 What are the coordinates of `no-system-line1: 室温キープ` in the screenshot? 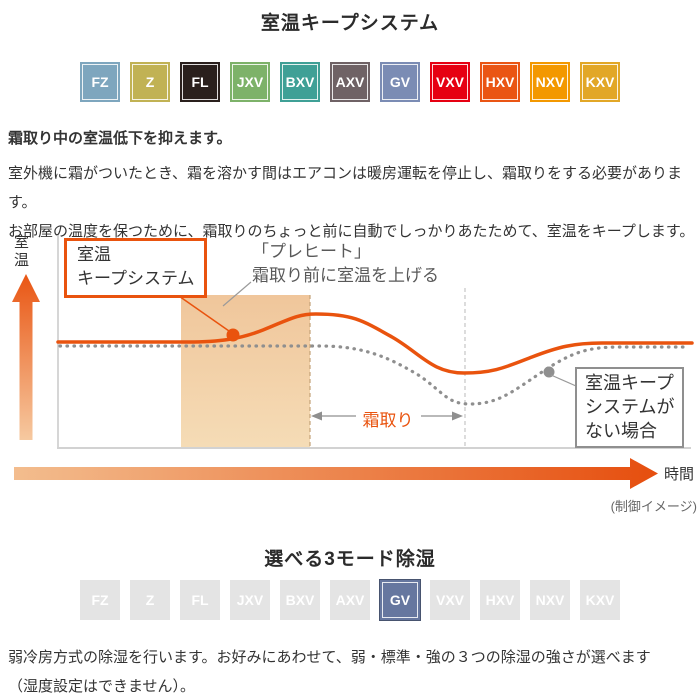 It's located at (629, 383).